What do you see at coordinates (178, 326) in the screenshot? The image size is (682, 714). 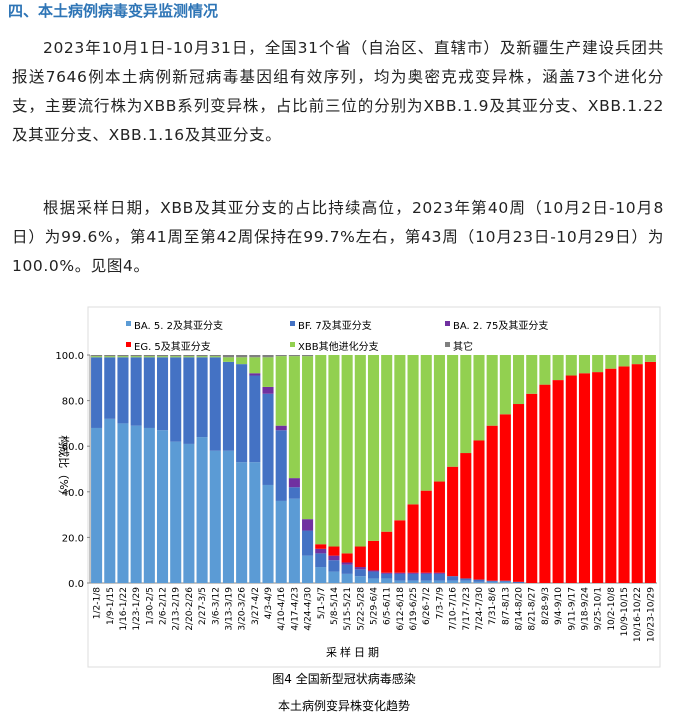 I see `legend-label: BA. 5. 2及其亚分支` at bounding box center [178, 326].